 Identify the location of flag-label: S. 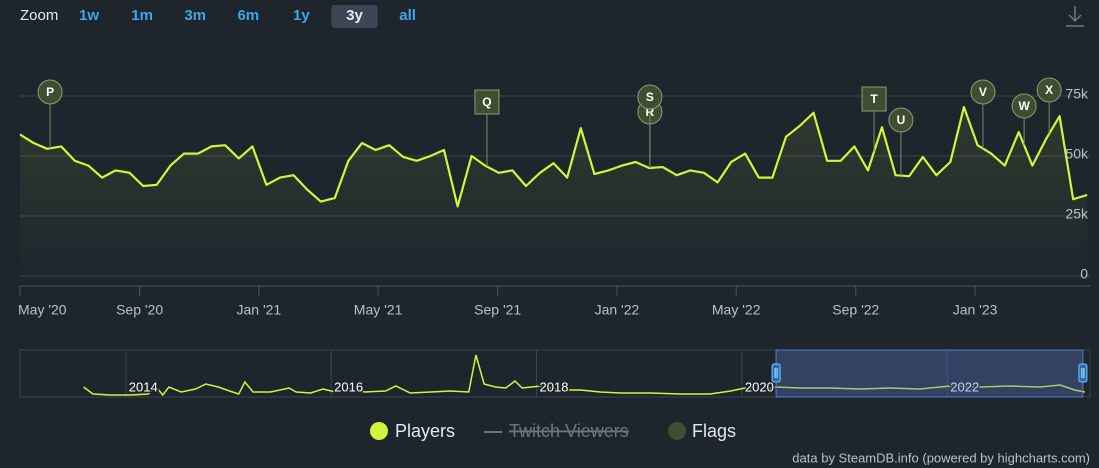
(650, 97).